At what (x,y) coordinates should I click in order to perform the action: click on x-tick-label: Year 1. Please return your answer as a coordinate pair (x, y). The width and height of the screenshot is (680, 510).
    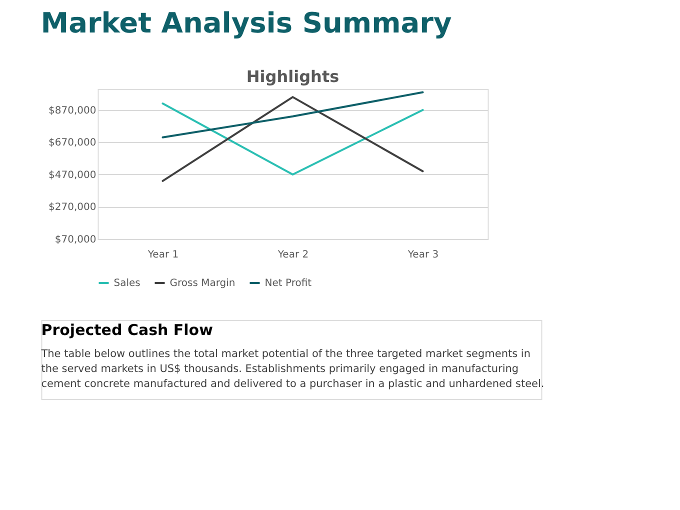
    Looking at the image, I should click on (162, 255).